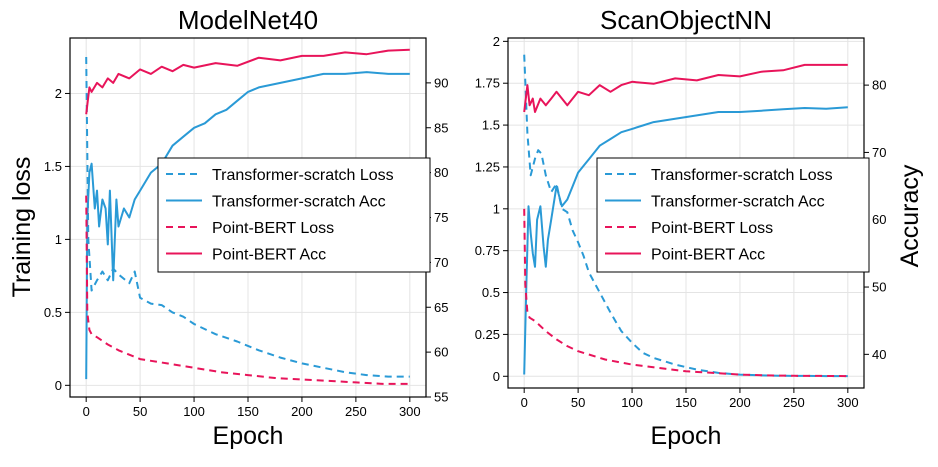 The image size is (938, 467). What do you see at coordinates (441, 307) in the screenshot?
I see `y2-tick-label: 65` at bounding box center [441, 307].